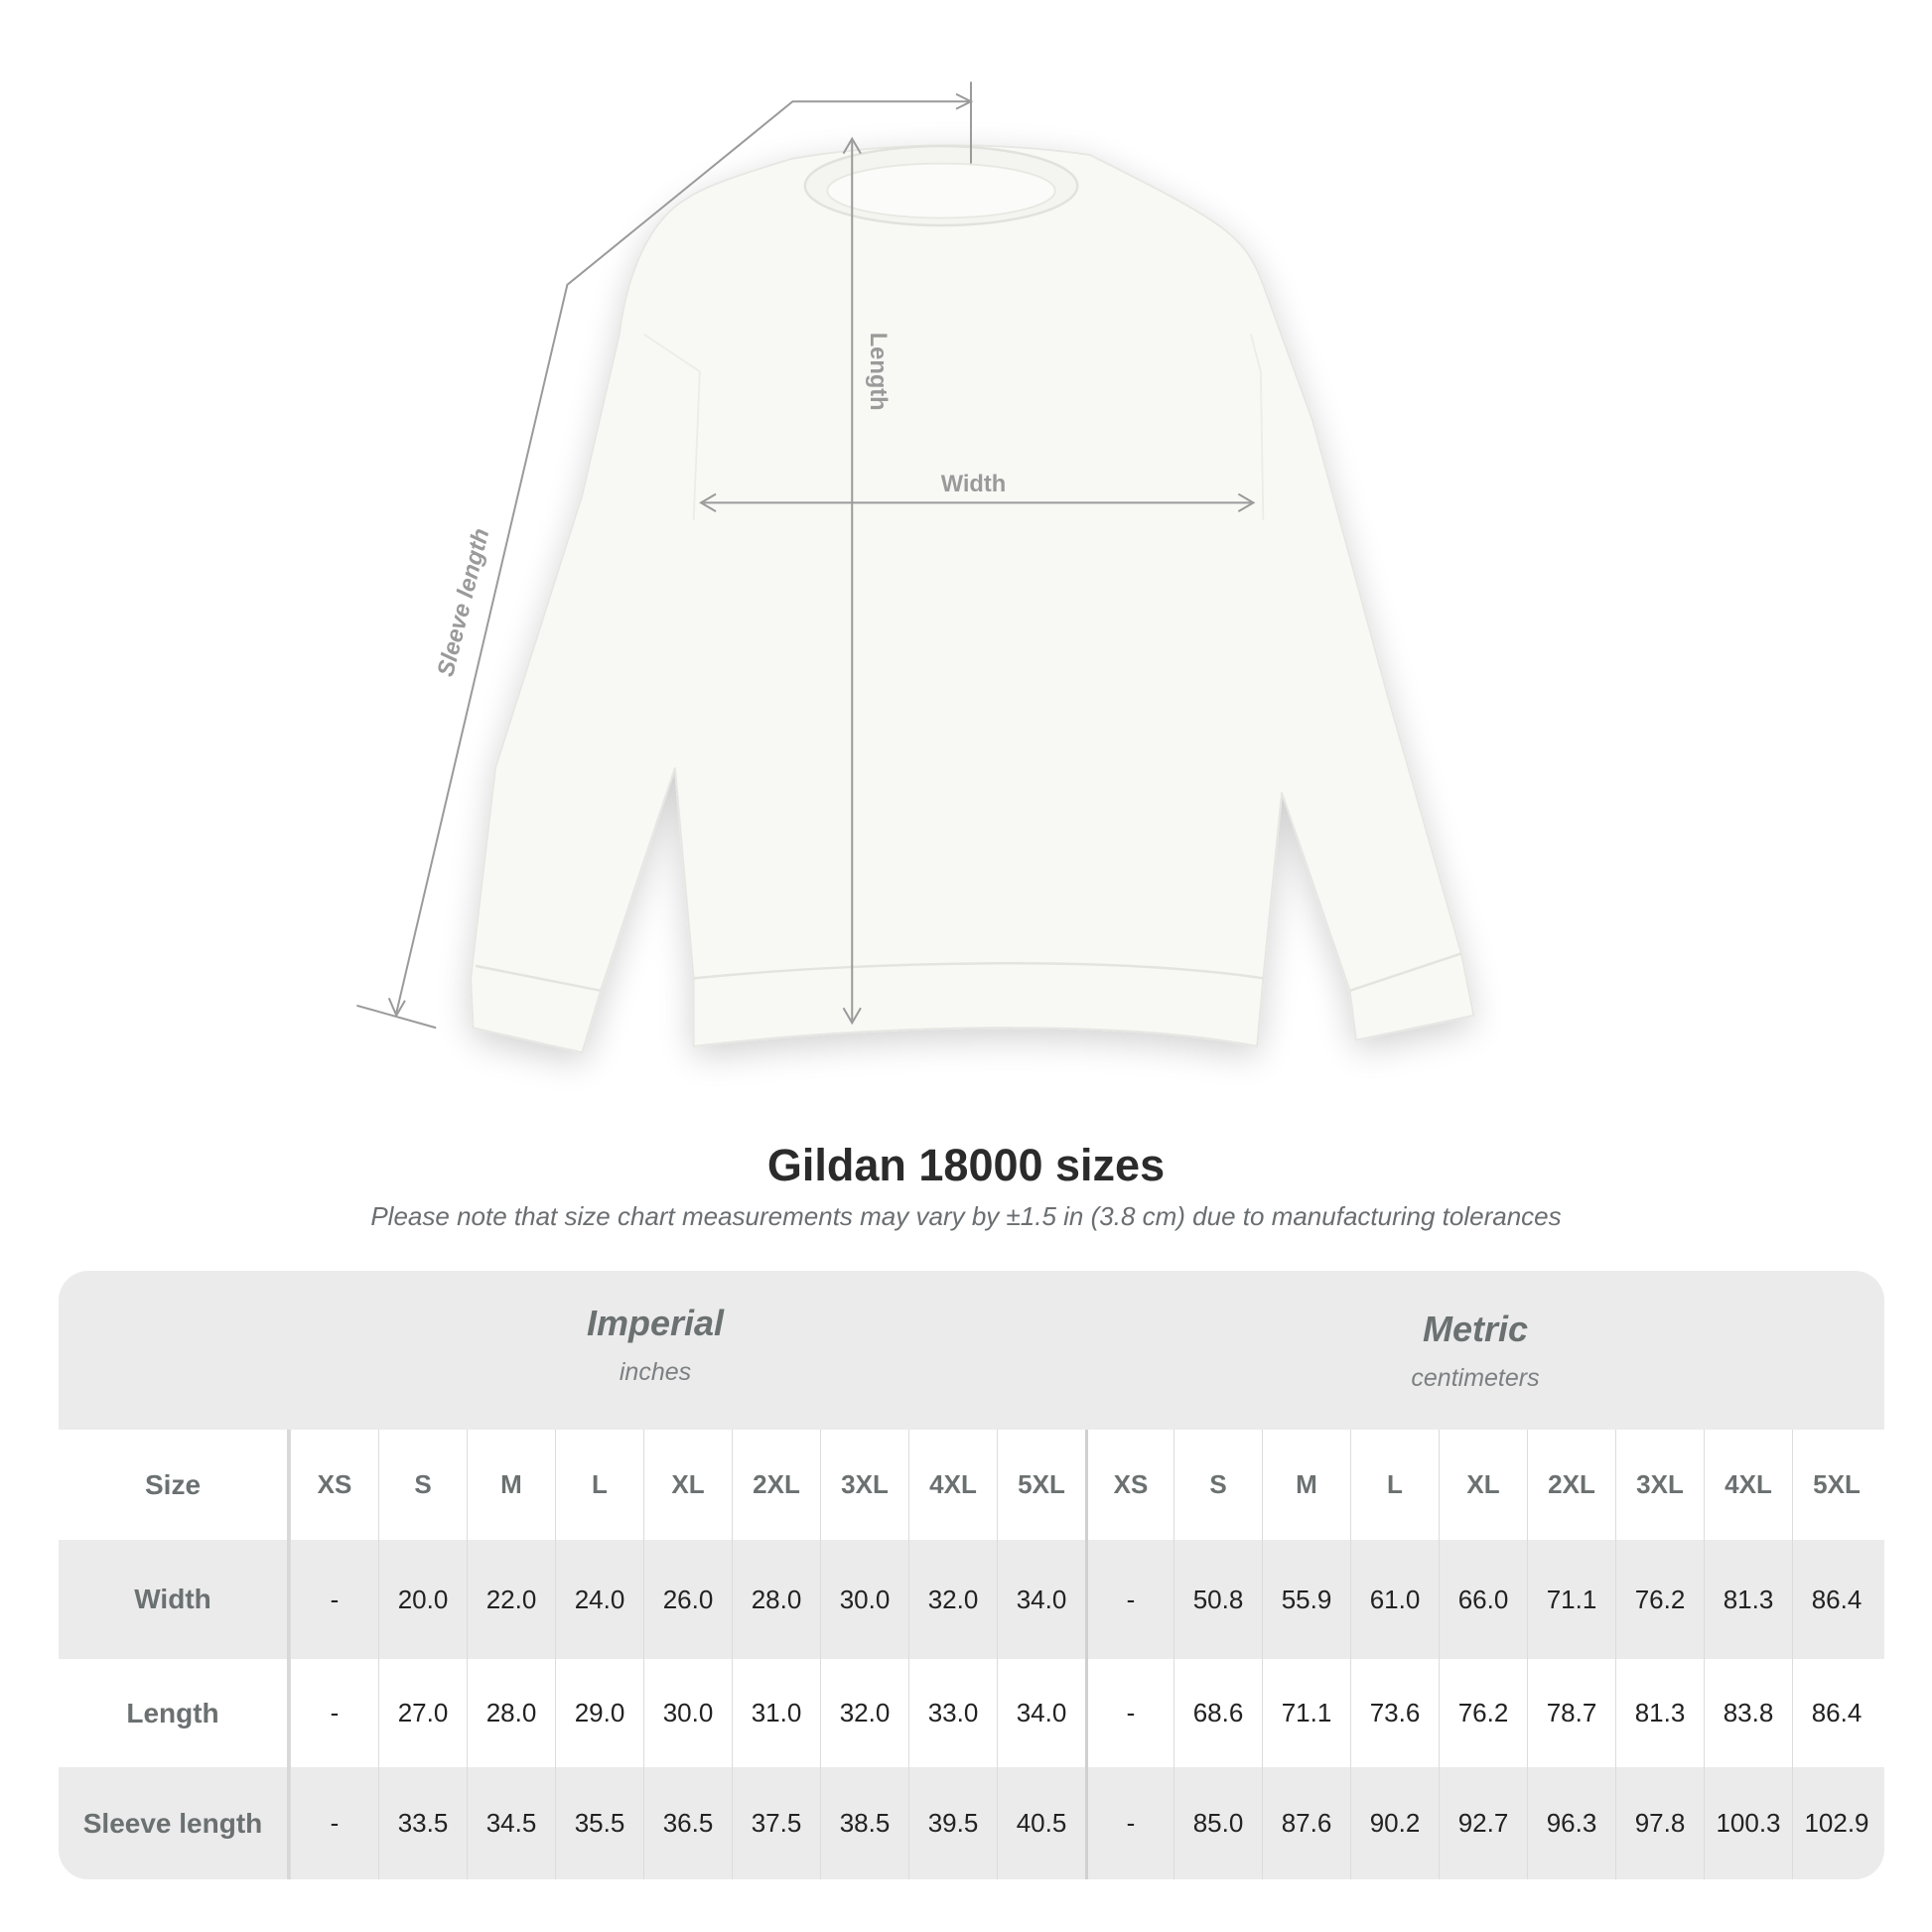  I want to click on imperial-size-header: S, so click(423, 1485).